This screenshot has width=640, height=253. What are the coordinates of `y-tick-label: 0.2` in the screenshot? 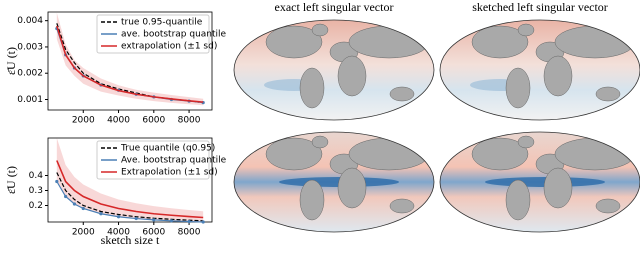 It's located at (36, 206).